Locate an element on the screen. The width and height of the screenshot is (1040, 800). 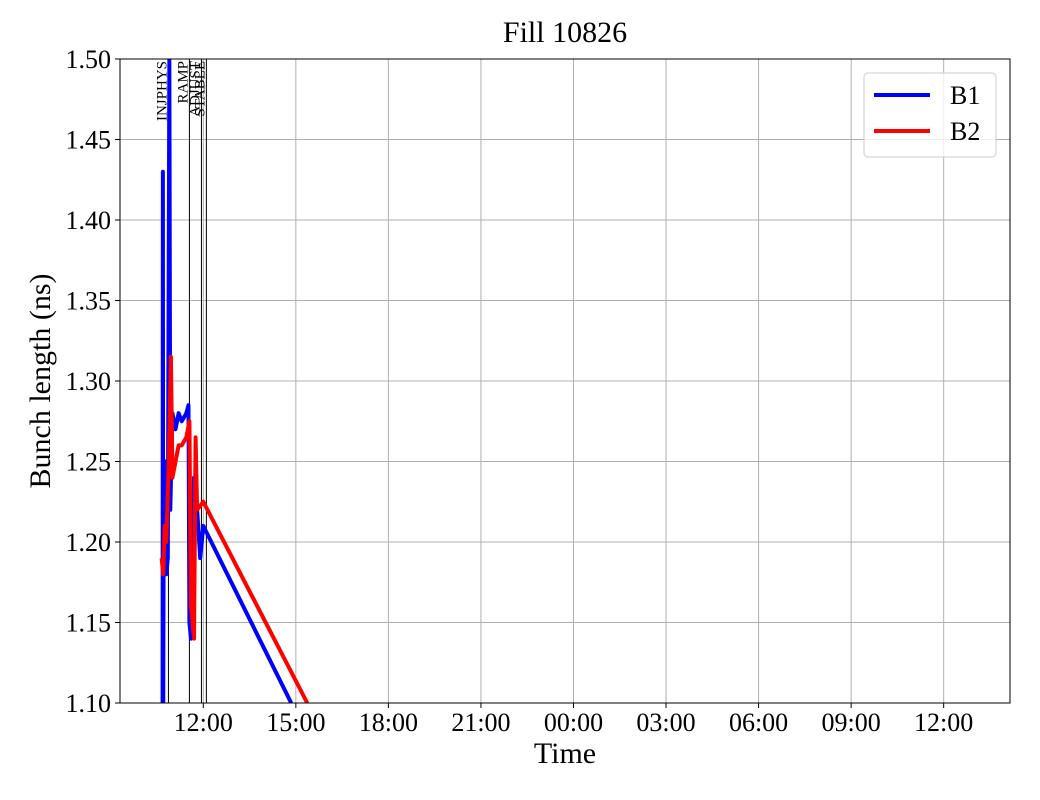
y-tick-label: 1.10 is located at coordinates (89, 703).